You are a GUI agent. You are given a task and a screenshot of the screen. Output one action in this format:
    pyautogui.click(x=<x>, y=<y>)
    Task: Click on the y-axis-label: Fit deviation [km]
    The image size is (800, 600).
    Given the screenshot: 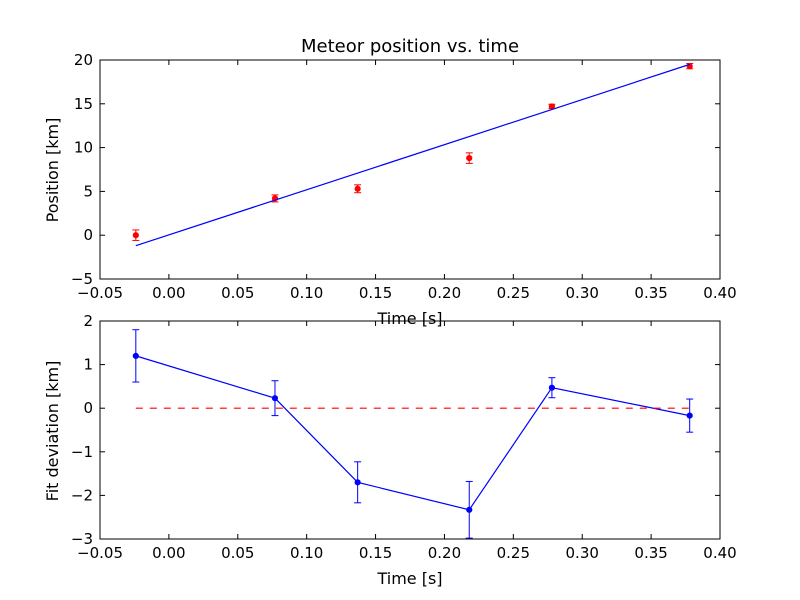 What is the action you would take?
    pyautogui.click(x=52, y=431)
    